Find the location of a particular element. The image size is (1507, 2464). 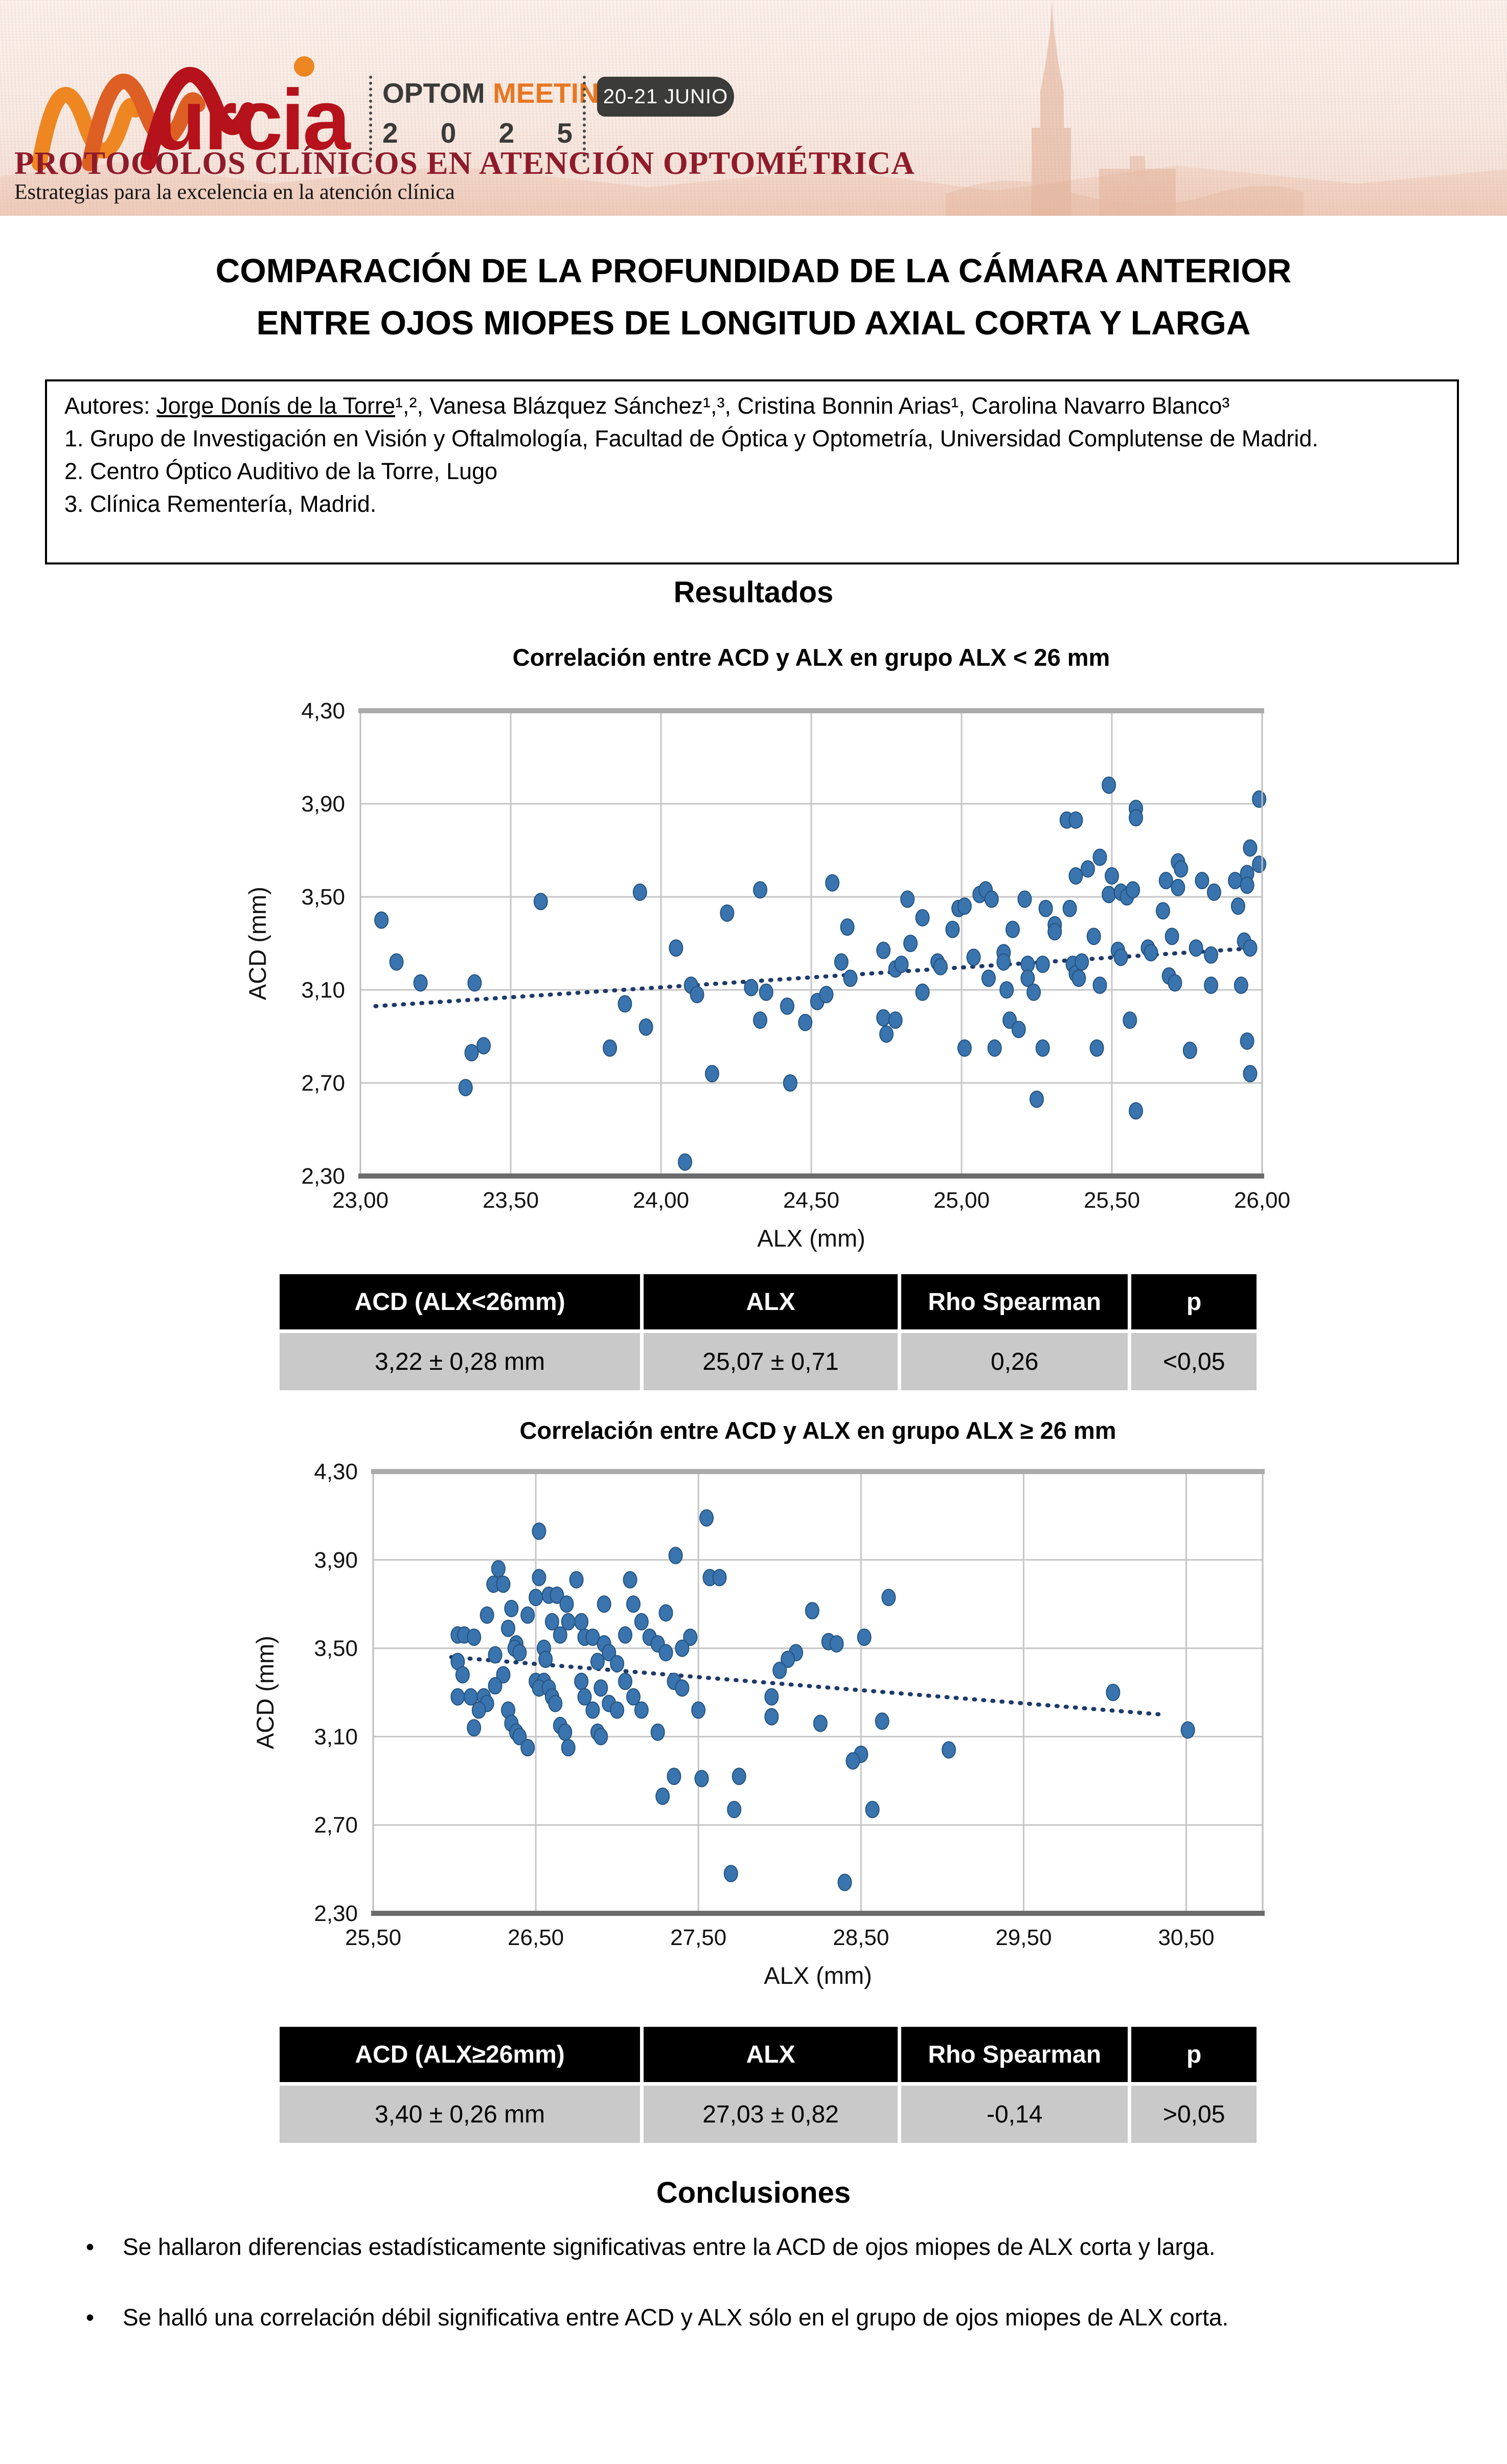

affiliation-3: 3. Clínica Rementería, Madrid. is located at coordinates (220, 504).